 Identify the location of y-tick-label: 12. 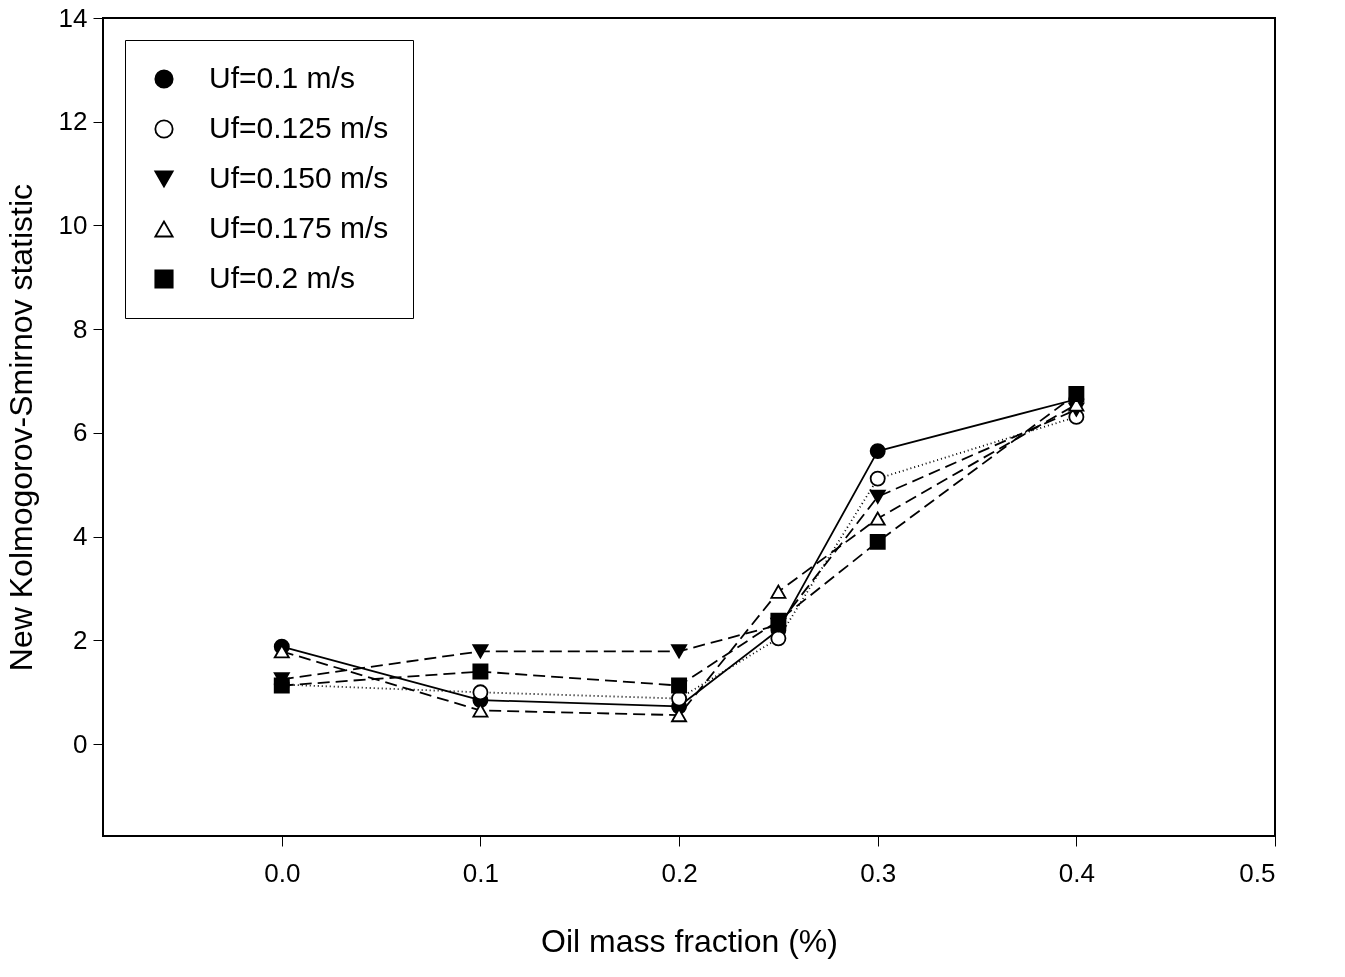
(73, 121).